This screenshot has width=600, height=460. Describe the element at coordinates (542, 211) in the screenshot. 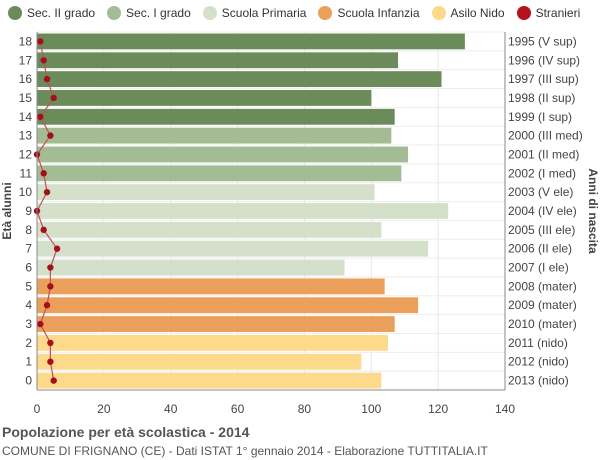

I see `y-right-tick-label: 2004 (IV ele)` at that location.